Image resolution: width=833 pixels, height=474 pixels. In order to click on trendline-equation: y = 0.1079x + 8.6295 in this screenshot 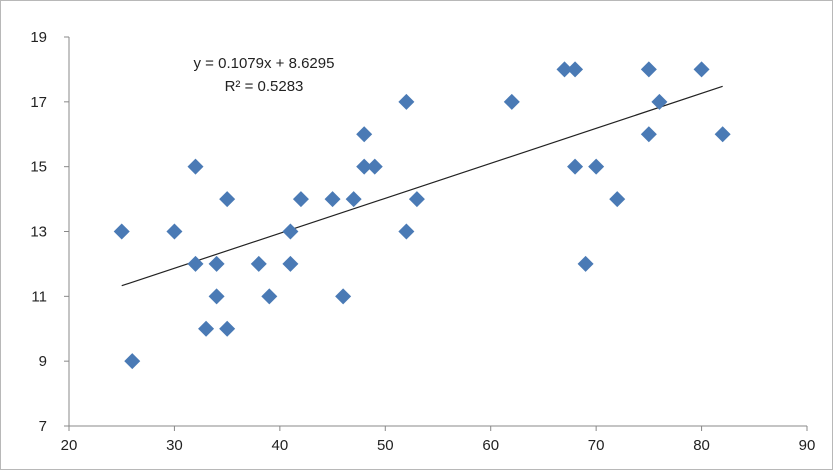, I will do `click(264, 63)`.